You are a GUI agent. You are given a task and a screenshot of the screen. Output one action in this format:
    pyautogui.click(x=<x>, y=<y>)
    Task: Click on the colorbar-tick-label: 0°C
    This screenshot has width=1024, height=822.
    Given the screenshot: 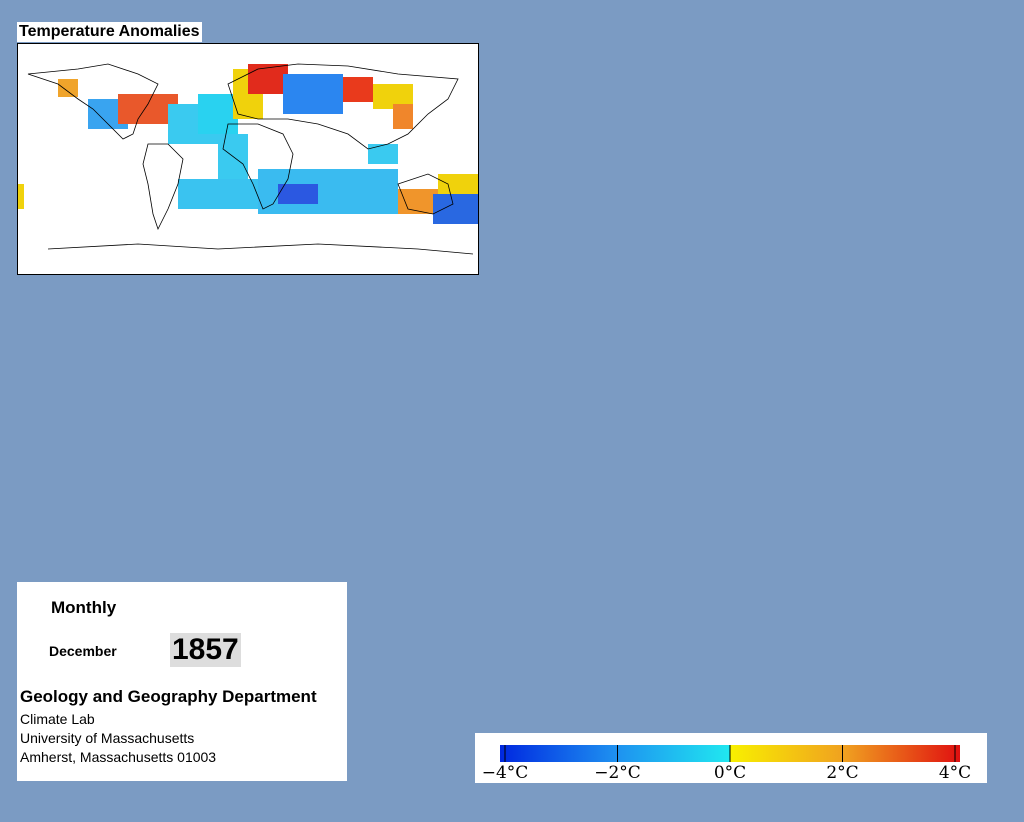 What is the action you would take?
    pyautogui.click(x=730, y=773)
    